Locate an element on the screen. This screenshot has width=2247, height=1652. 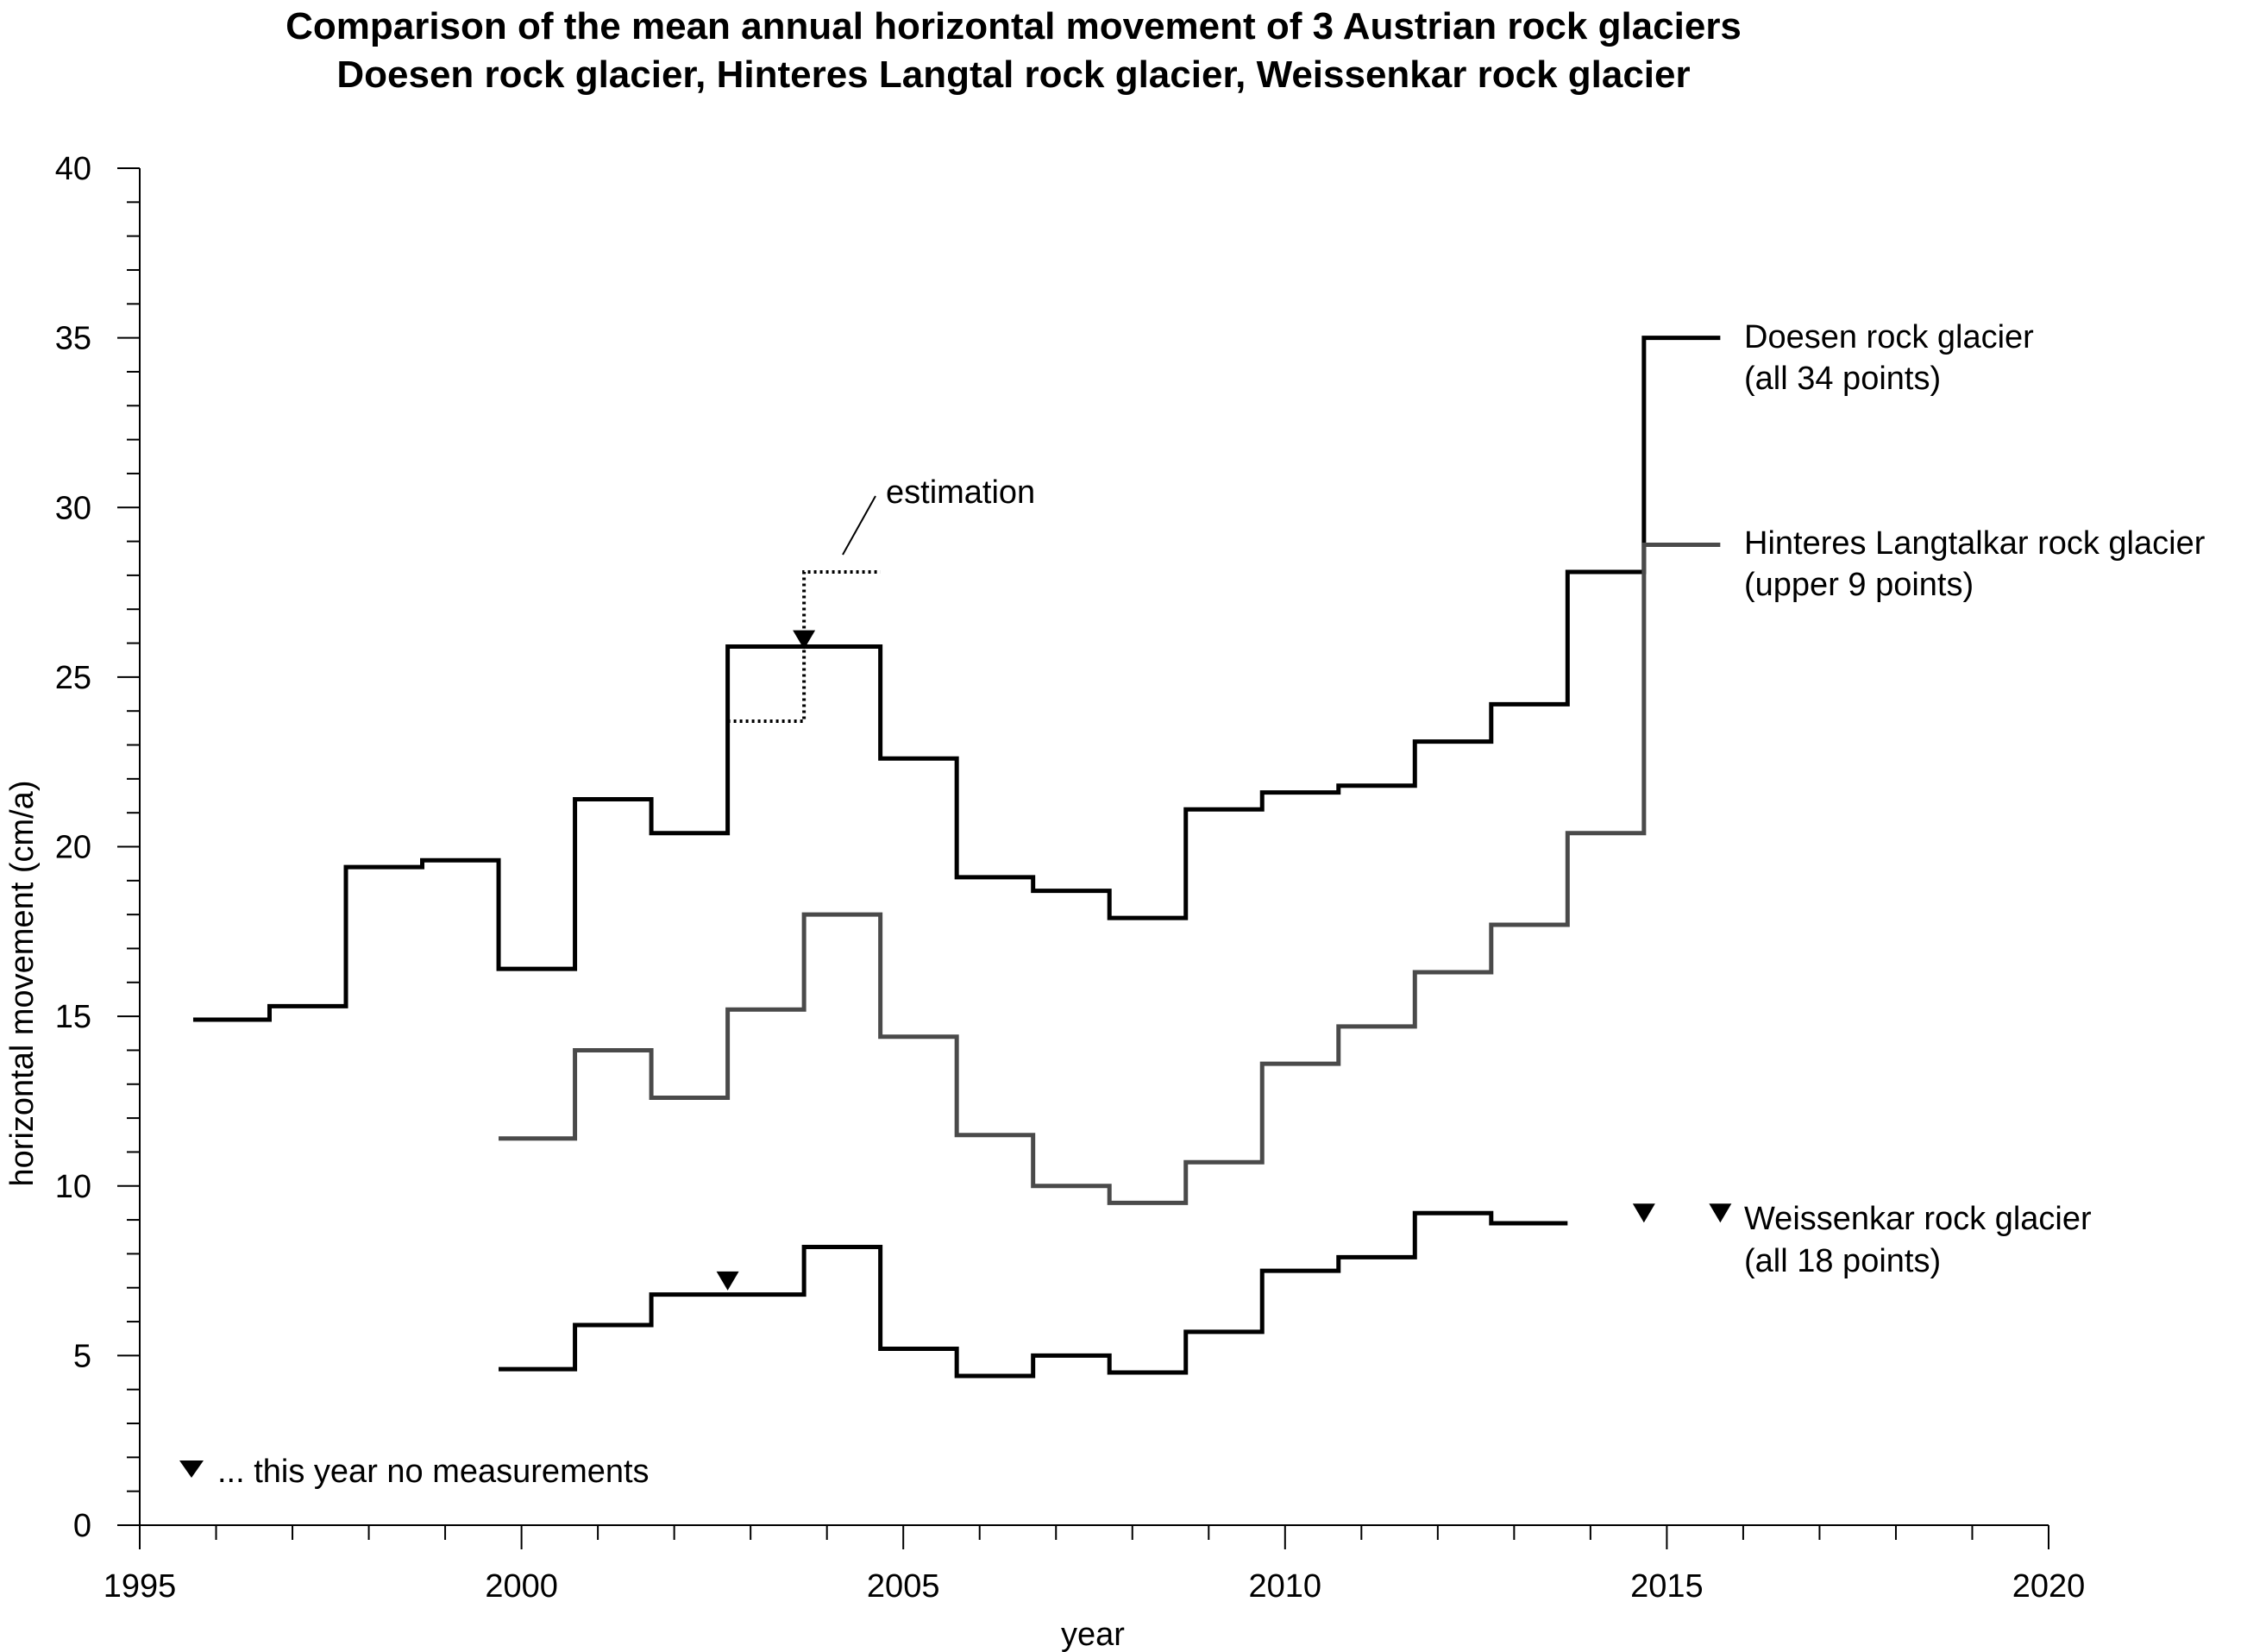
series-label-weissenkar-points: (all 18 points) is located at coordinates (1842, 1261).